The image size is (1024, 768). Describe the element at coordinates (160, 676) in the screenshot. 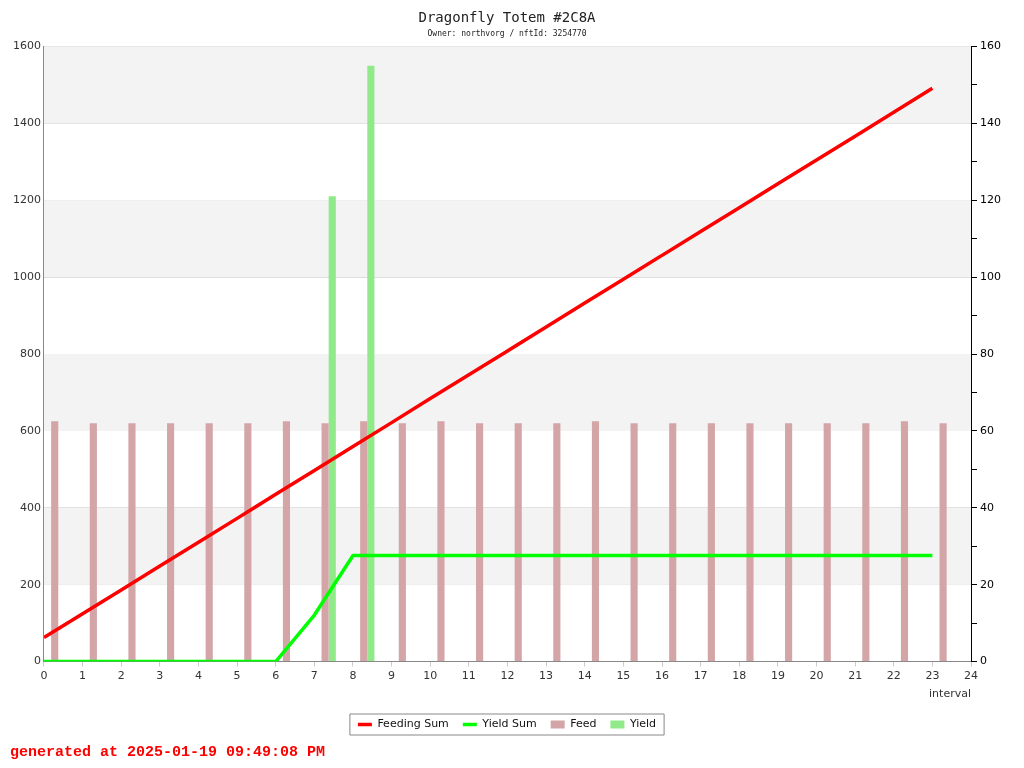

I see `x-tick-label: 3` at that location.